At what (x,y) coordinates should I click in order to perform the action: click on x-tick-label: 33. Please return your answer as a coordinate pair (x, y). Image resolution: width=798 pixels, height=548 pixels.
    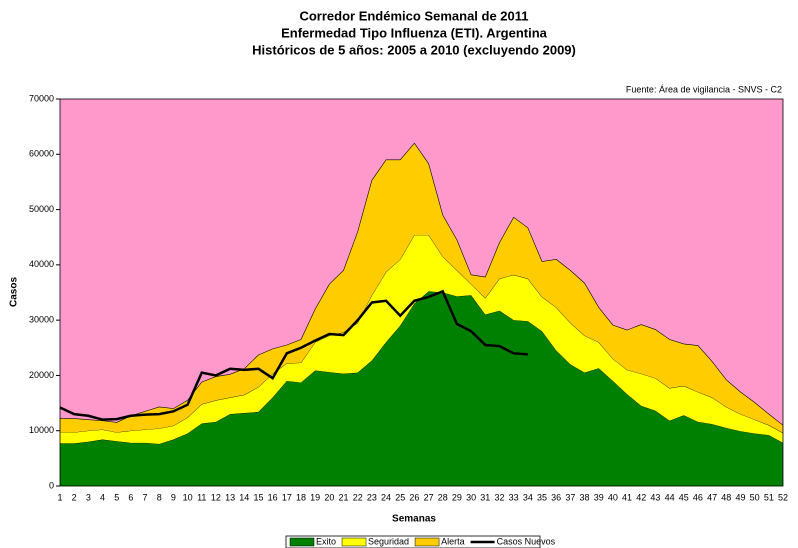
    Looking at the image, I should click on (514, 497).